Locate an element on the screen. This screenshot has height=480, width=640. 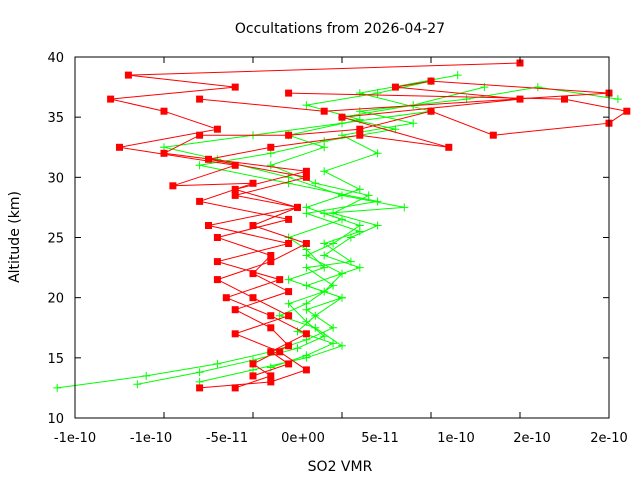
y-tick-label: 35 is located at coordinates (55, 118).